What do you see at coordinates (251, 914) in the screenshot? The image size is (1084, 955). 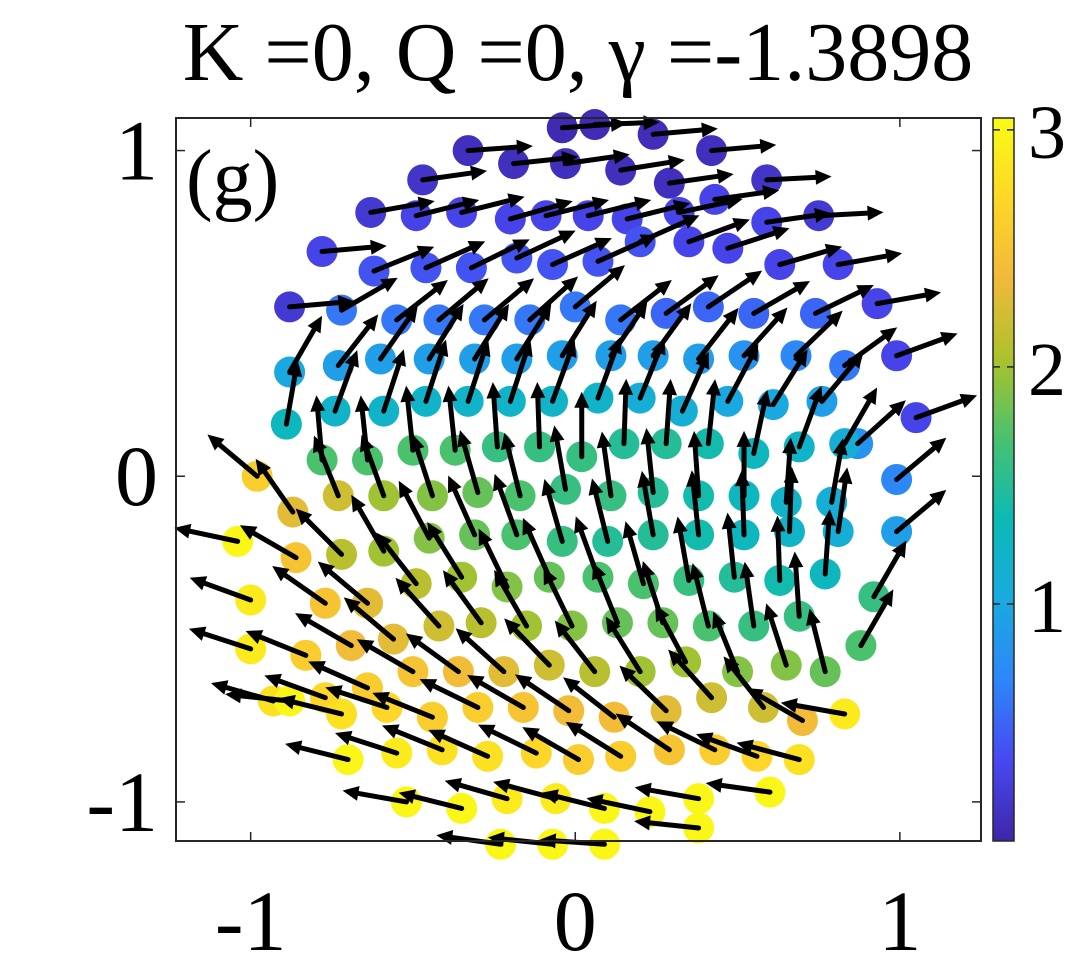 I see `x-tick-label: -1` at bounding box center [251, 914].